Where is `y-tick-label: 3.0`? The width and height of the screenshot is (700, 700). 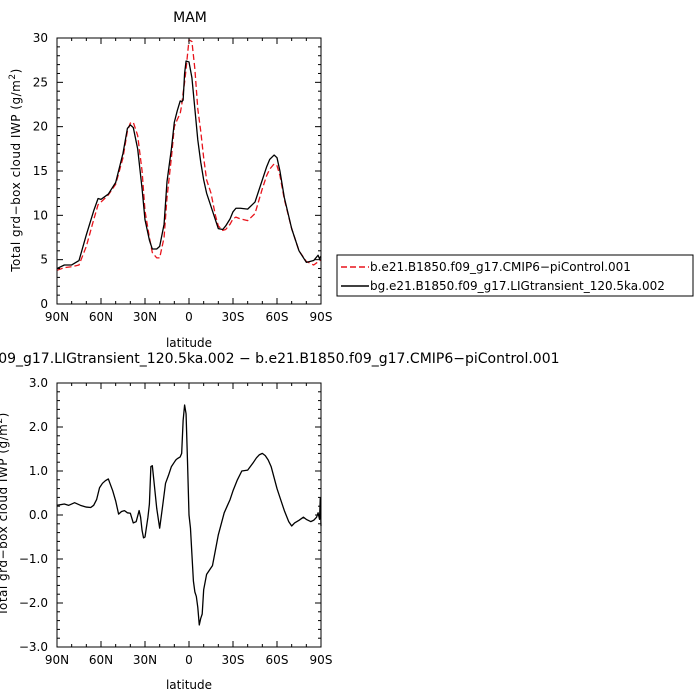
y-tick-label: 3.0 is located at coordinates (38, 383).